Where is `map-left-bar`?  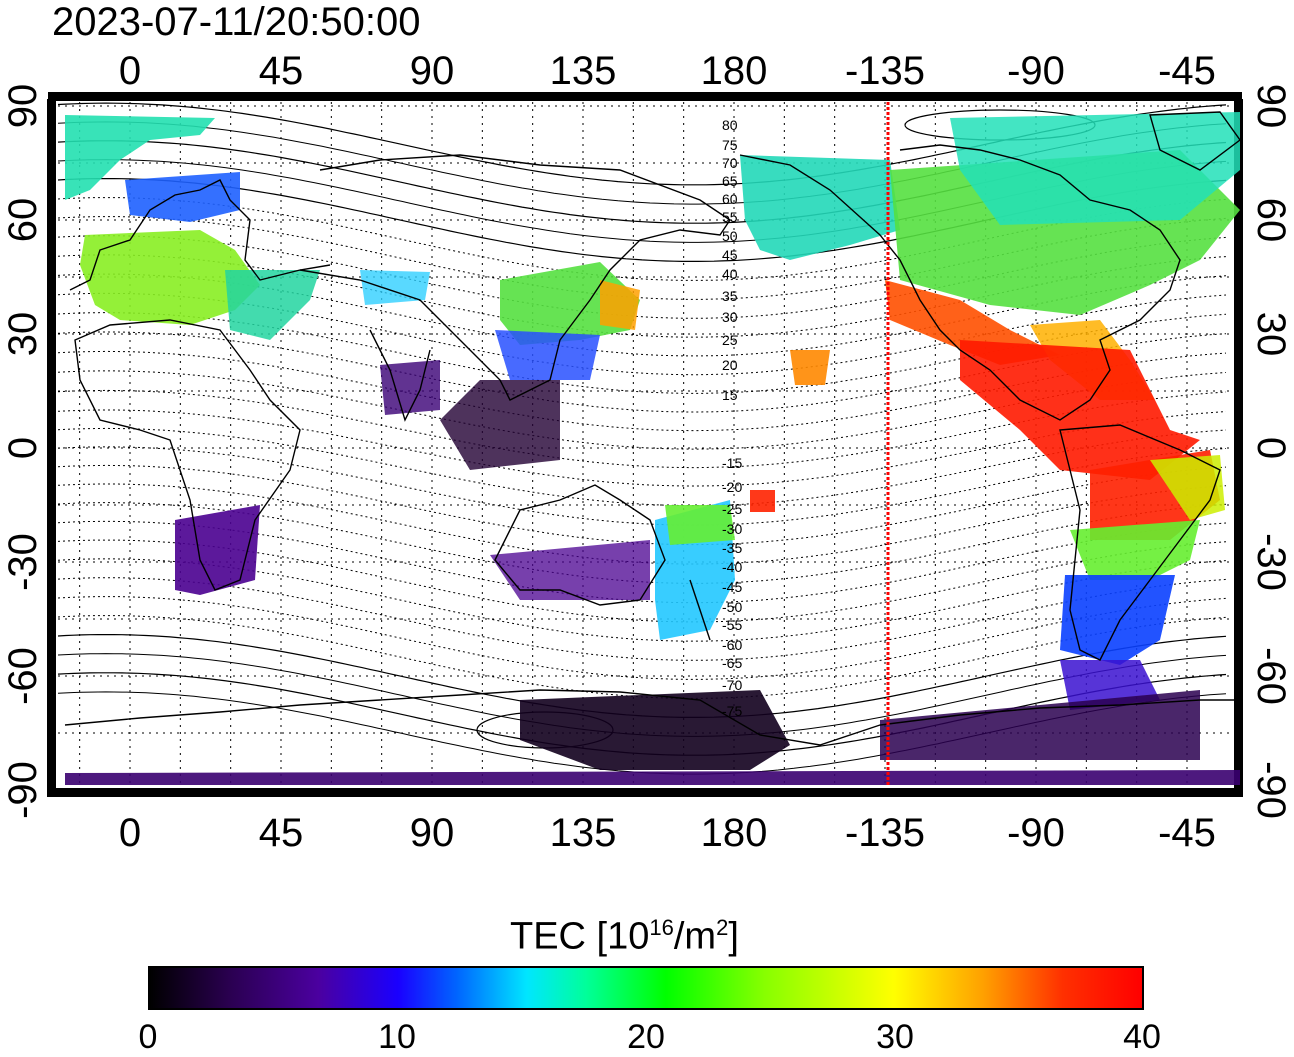
map-left-bar is located at coordinates (52, 444).